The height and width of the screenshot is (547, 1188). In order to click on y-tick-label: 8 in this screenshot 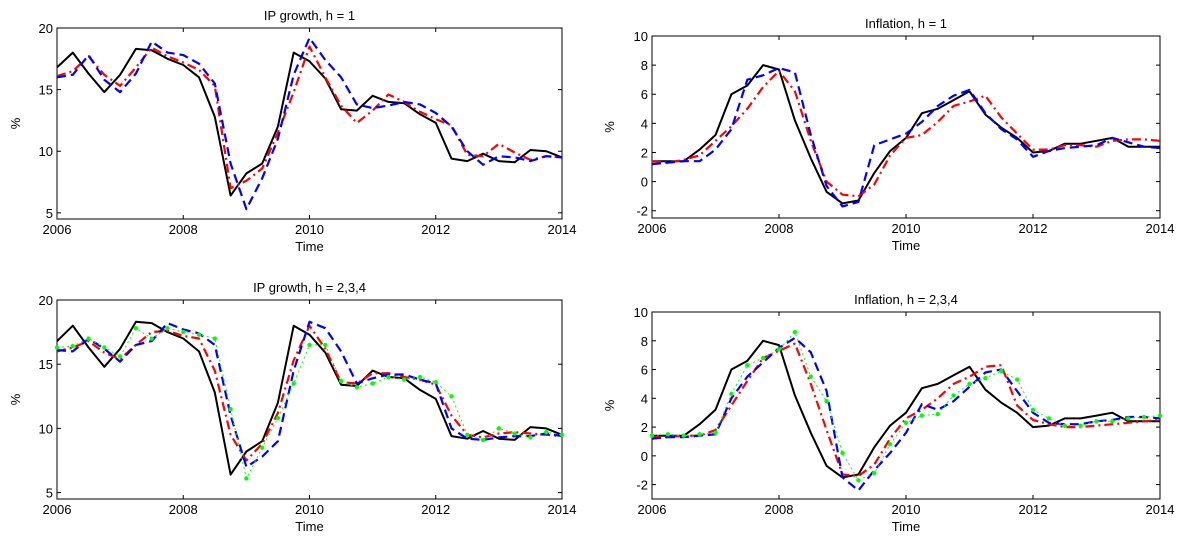, I will do `click(644, 65)`.